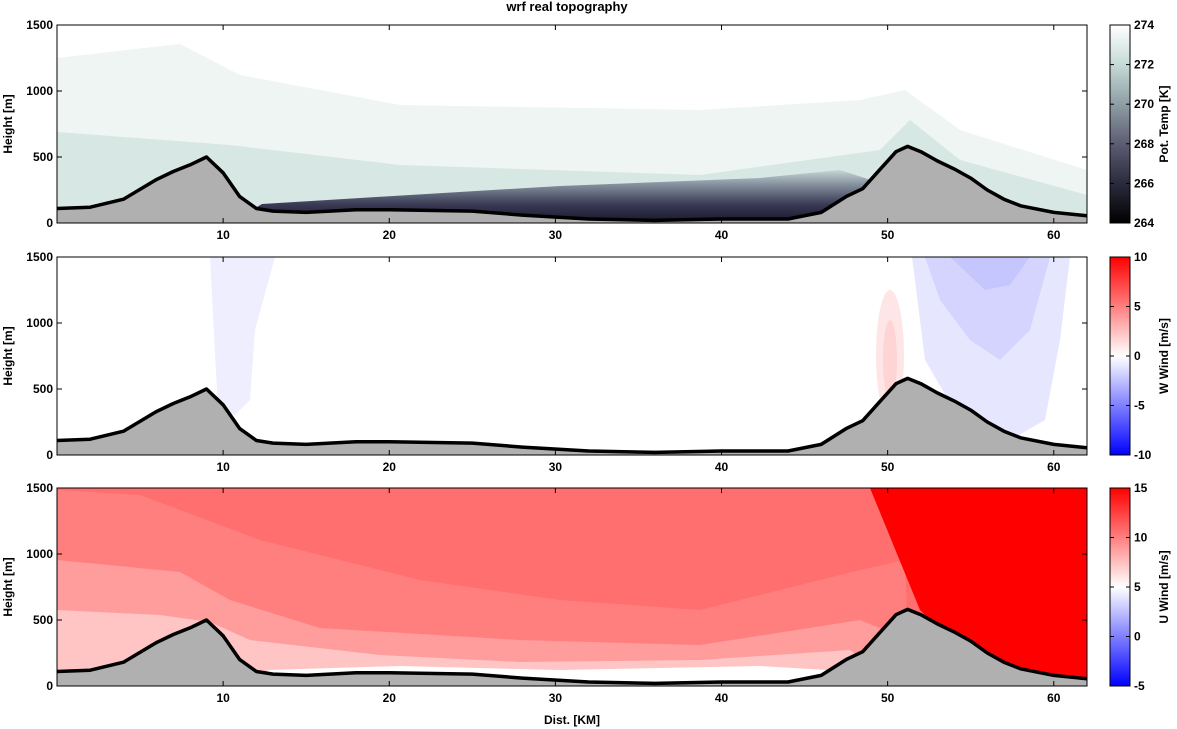 The height and width of the screenshot is (729, 1177). I want to click on colorbar-tick-label: 270, so click(1144, 104).